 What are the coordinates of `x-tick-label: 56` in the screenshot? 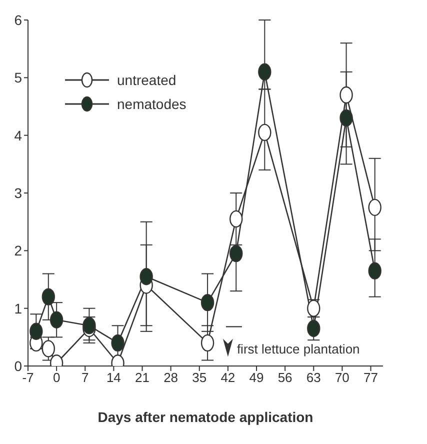 It's located at (285, 378).